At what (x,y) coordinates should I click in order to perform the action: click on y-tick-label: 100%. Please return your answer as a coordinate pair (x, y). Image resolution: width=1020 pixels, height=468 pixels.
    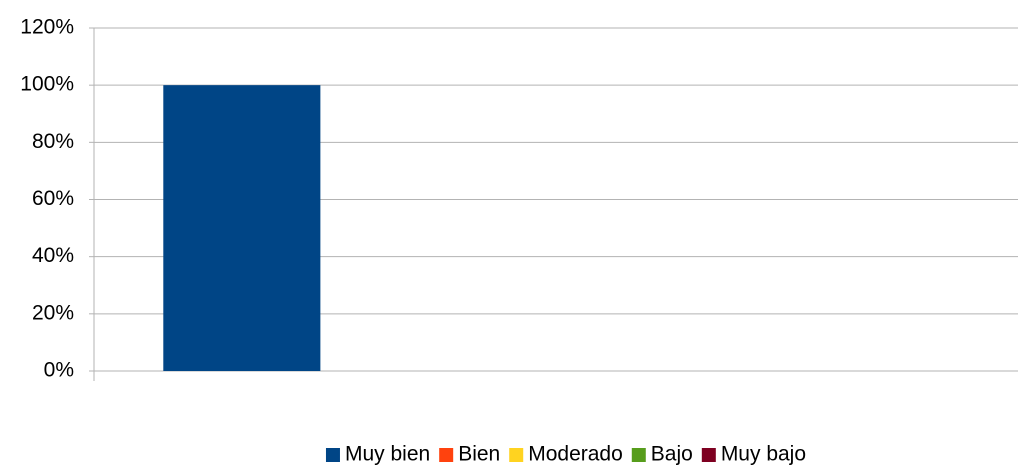
    Looking at the image, I should click on (47, 84).